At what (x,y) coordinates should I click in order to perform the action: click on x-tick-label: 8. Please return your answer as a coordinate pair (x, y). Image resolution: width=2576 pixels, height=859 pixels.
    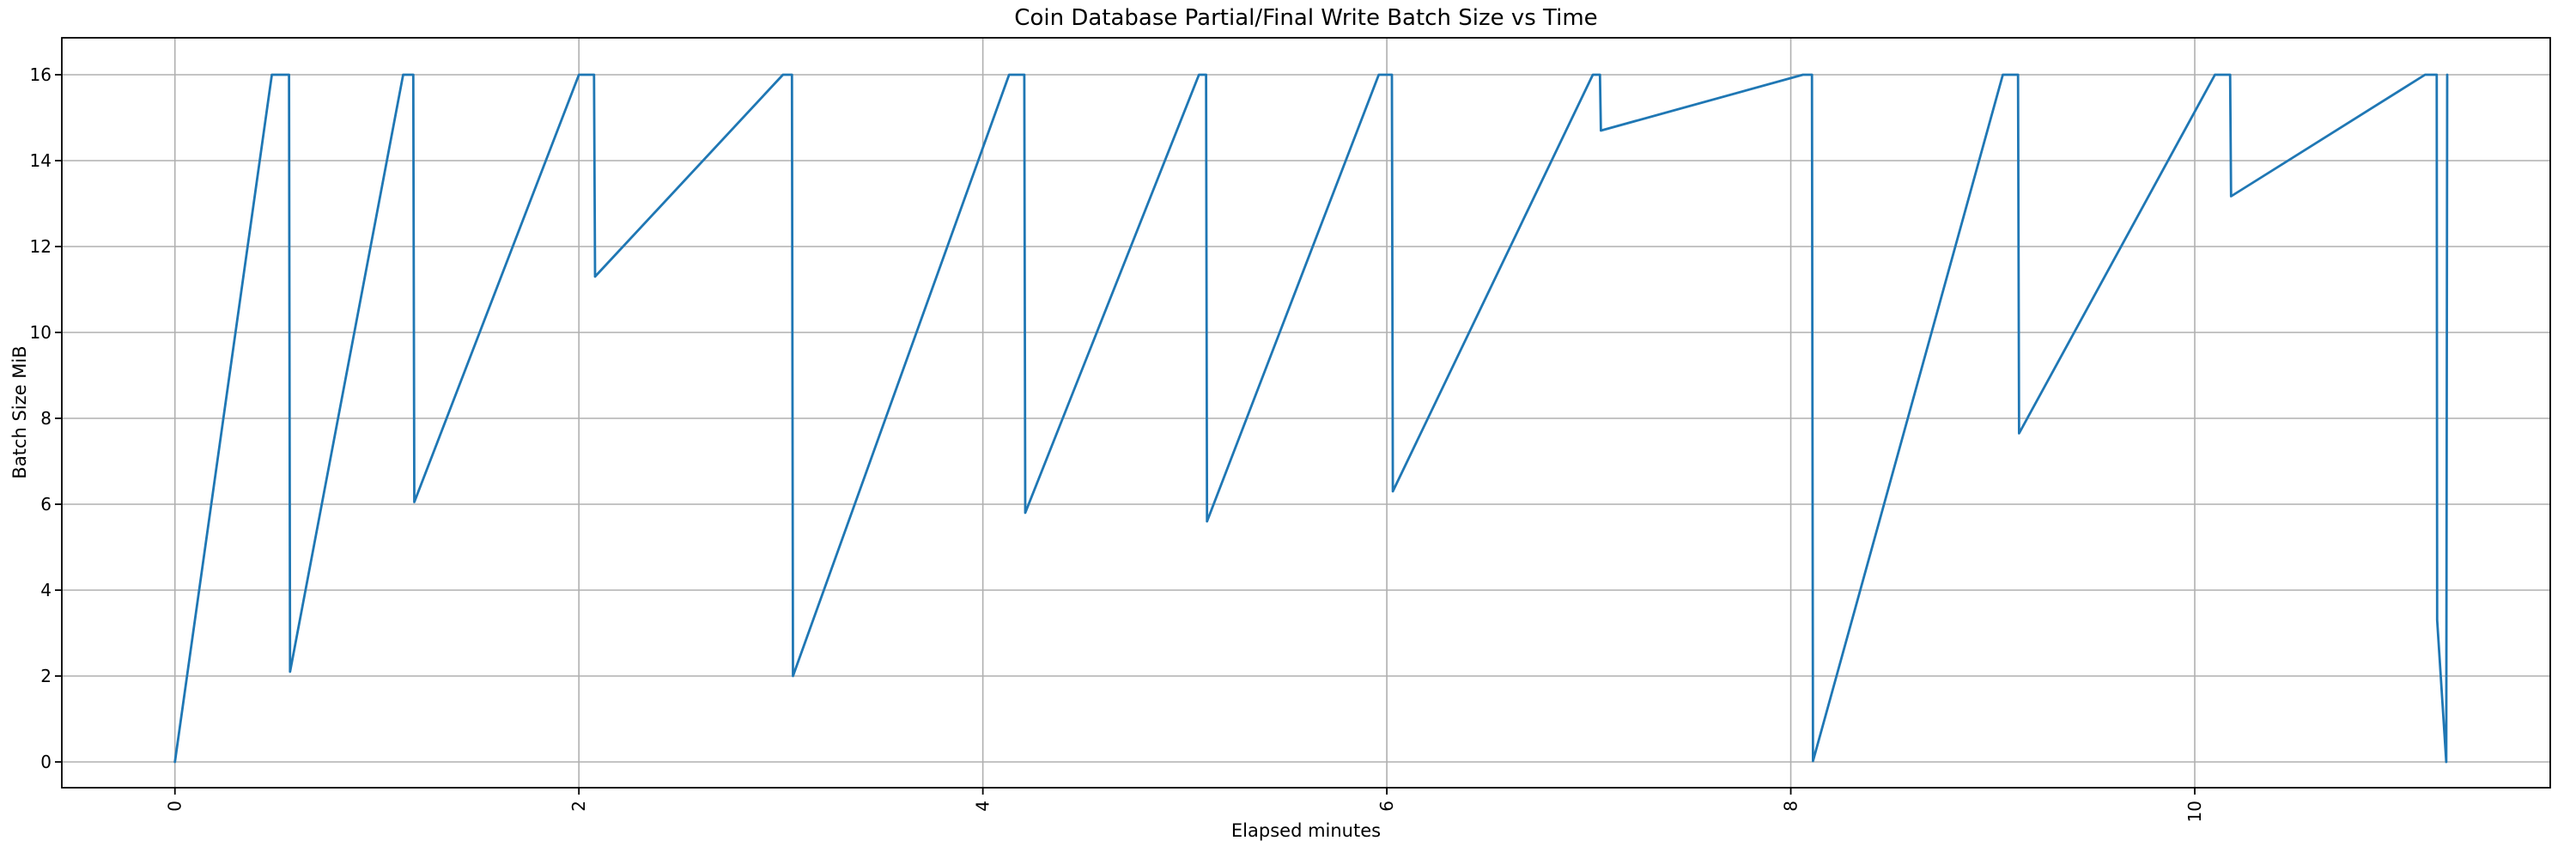
    Looking at the image, I should click on (1791, 806).